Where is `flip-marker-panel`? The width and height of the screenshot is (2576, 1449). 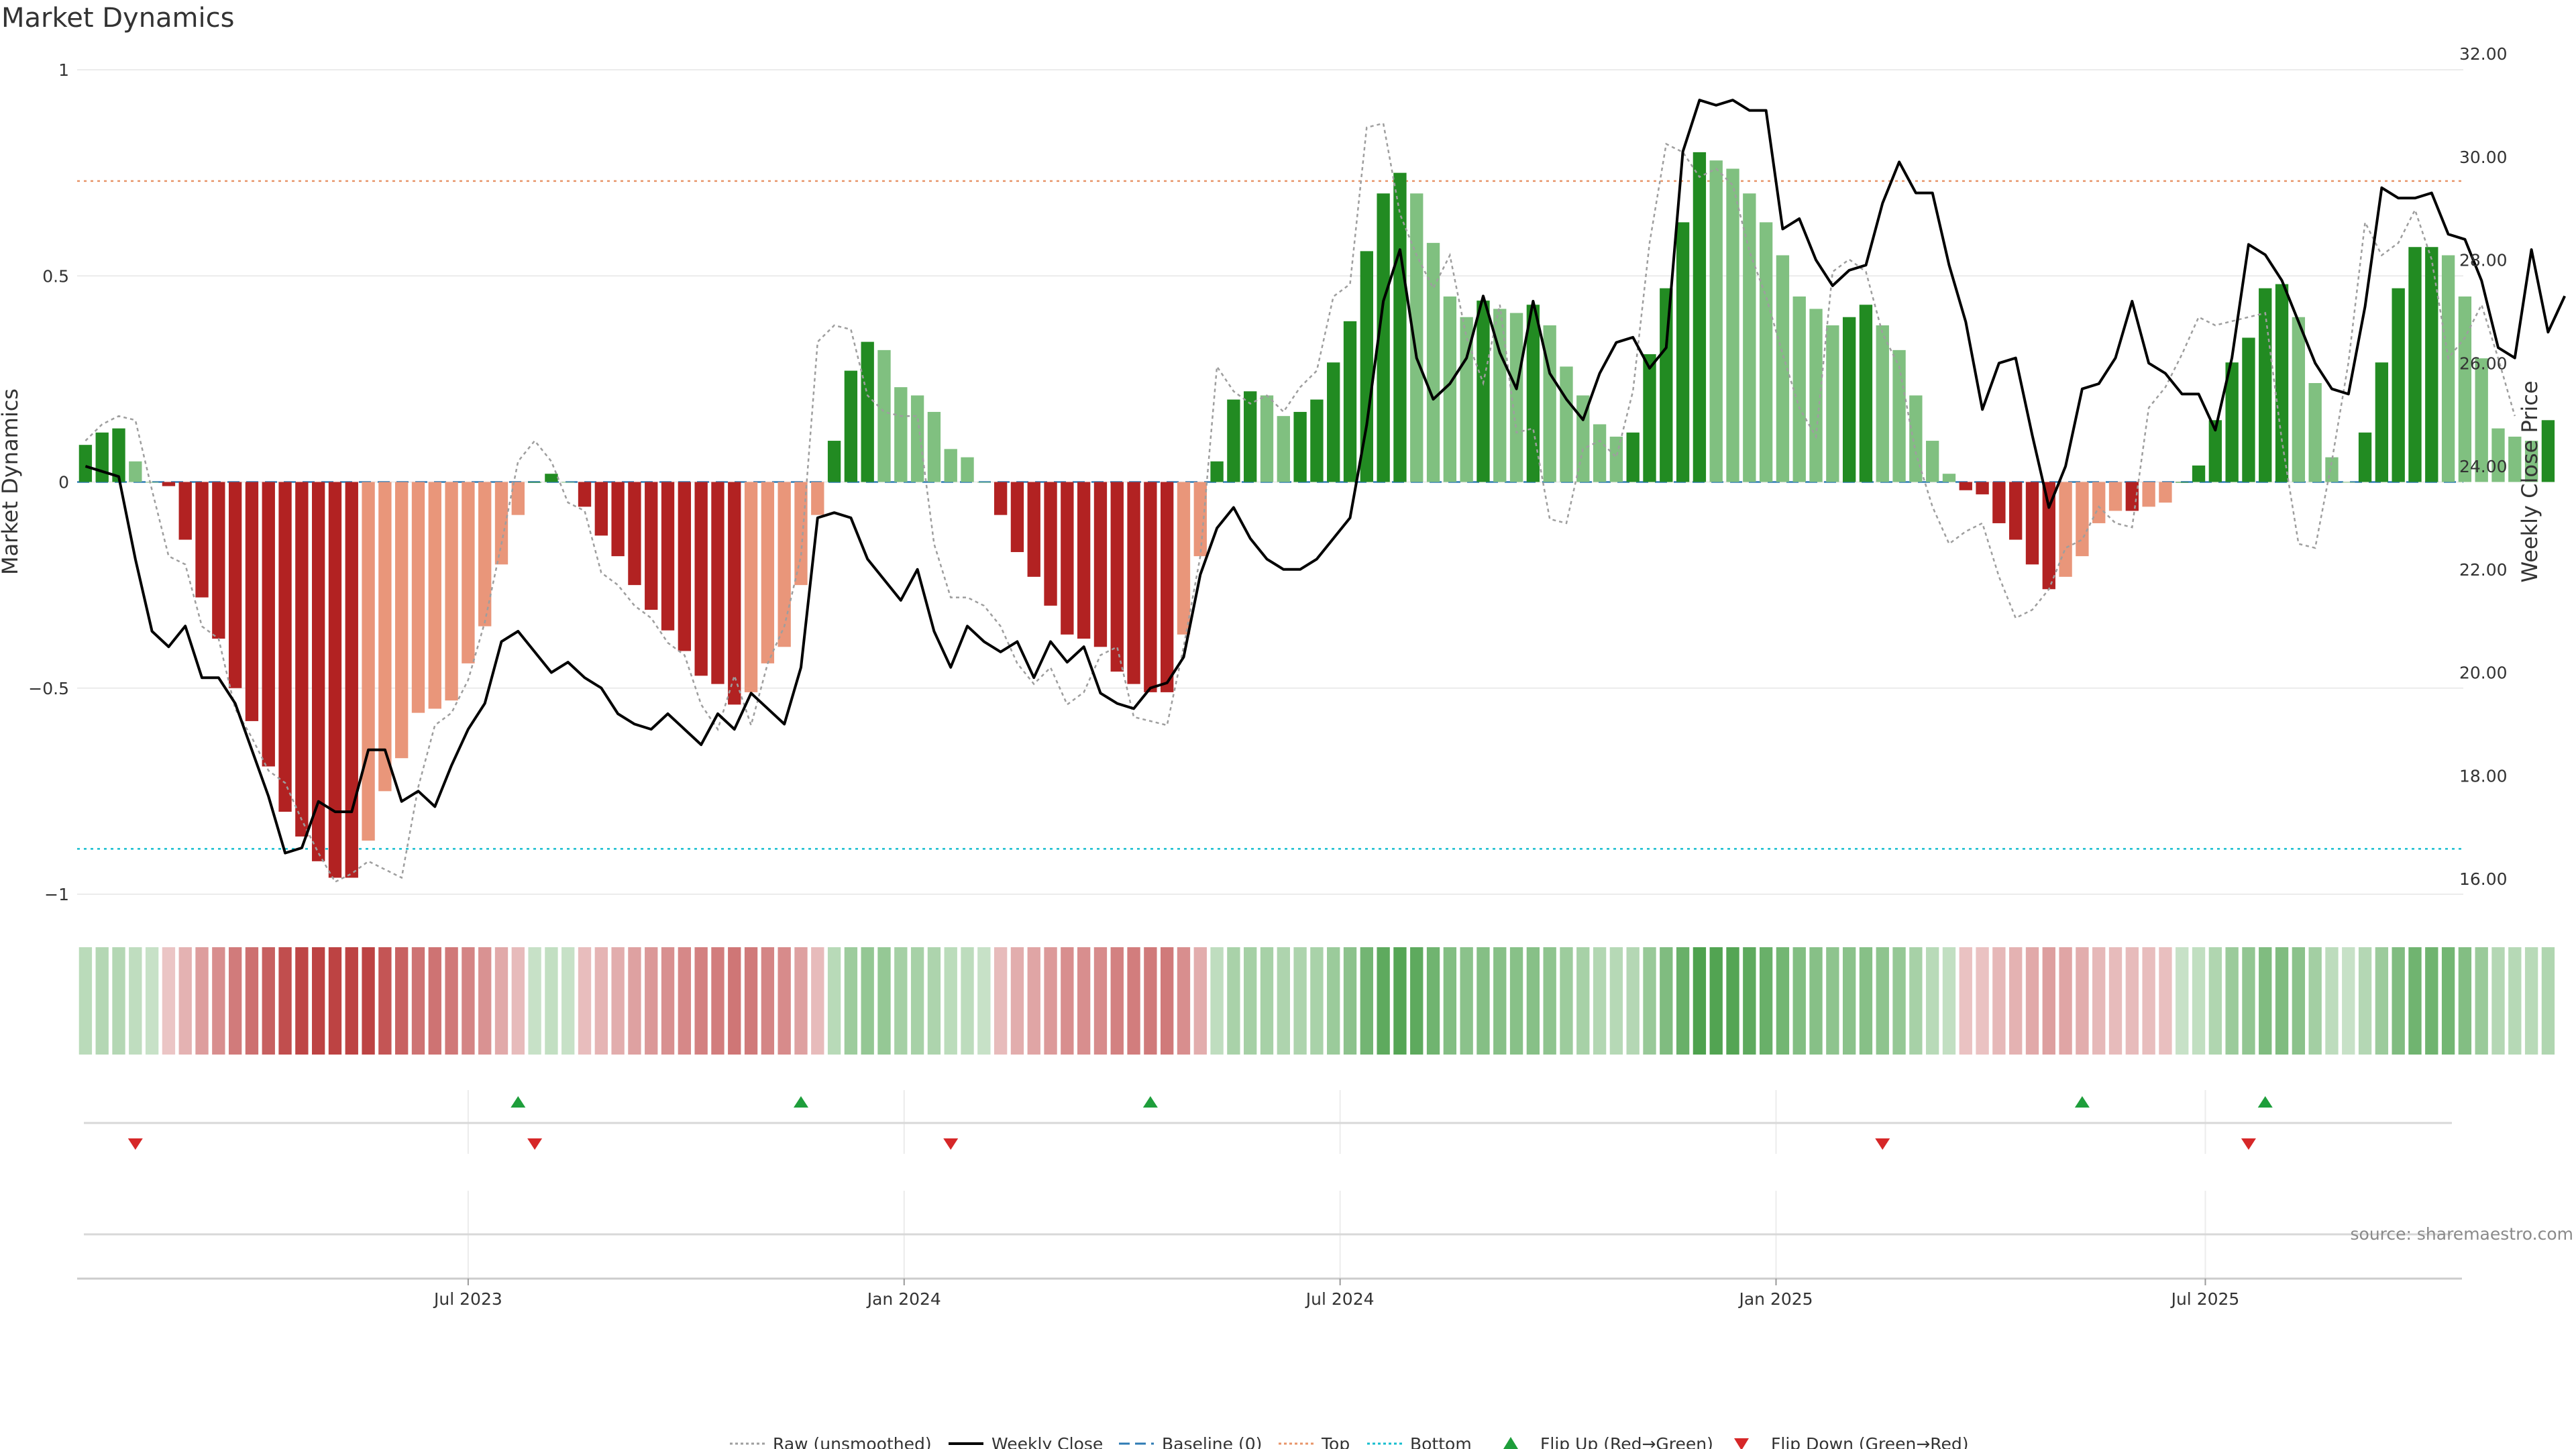 flip-marker-panel is located at coordinates (1268, 1184).